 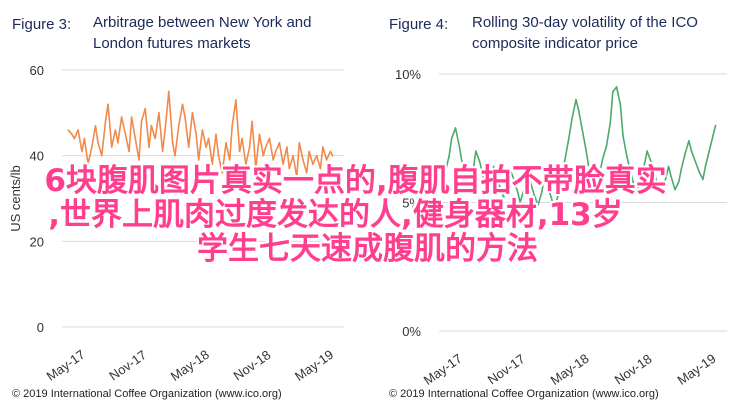 What do you see at coordinates (570, 369) in the screenshot?
I see `x-tick-label: May-18` at bounding box center [570, 369].